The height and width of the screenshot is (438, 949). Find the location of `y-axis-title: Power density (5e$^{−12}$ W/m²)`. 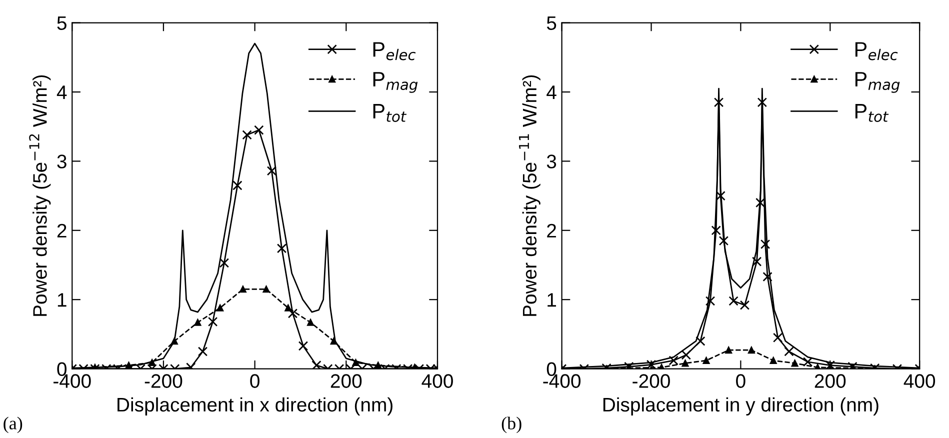

y-axis-title: Power density (5e$^{−12}$ W/m²) is located at coordinates (40, 195).